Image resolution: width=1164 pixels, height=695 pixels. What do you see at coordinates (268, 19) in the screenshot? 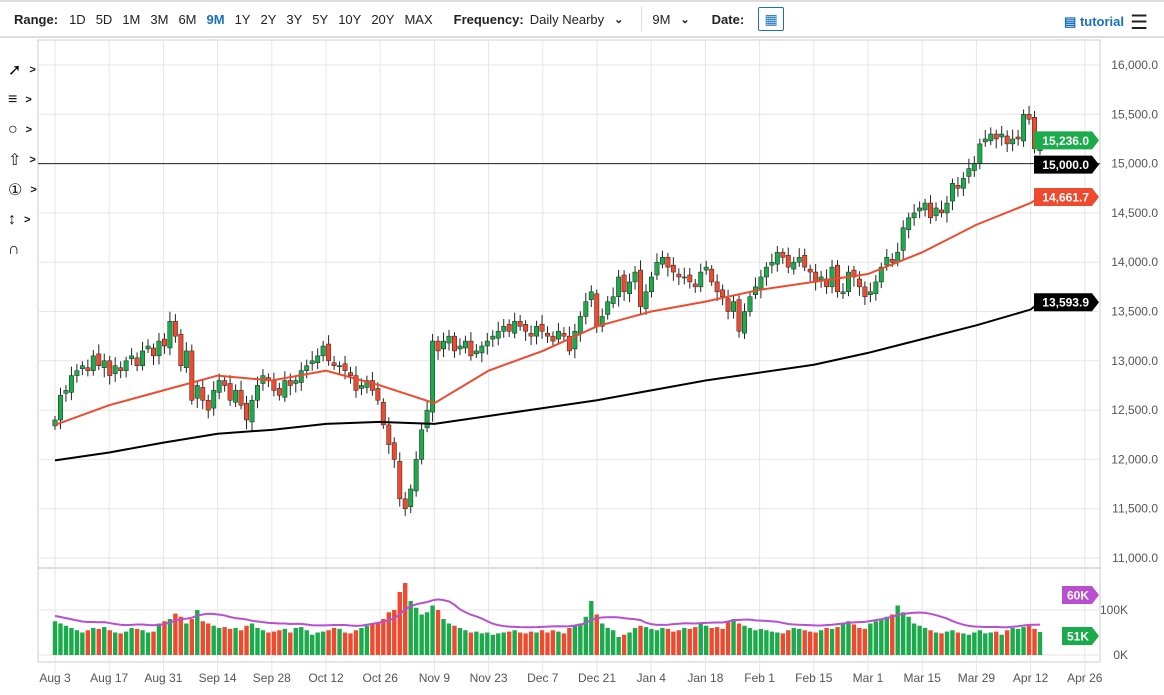
I see `range-2y: 2Y` at bounding box center [268, 19].